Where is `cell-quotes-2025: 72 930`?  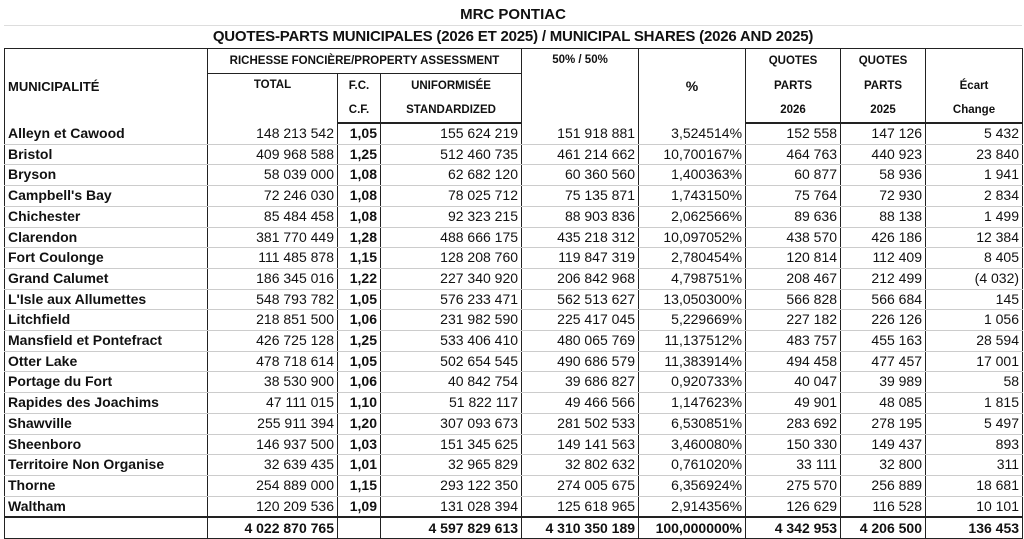
cell-quotes-2025: 72 930 is located at coordinates (883, 196).